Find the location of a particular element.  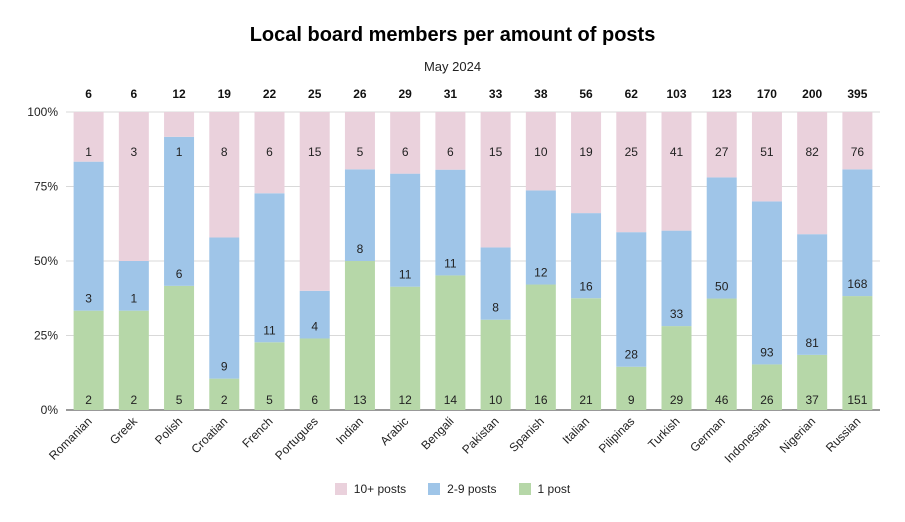

data-label: 21 is located at coordinates (586, 400).